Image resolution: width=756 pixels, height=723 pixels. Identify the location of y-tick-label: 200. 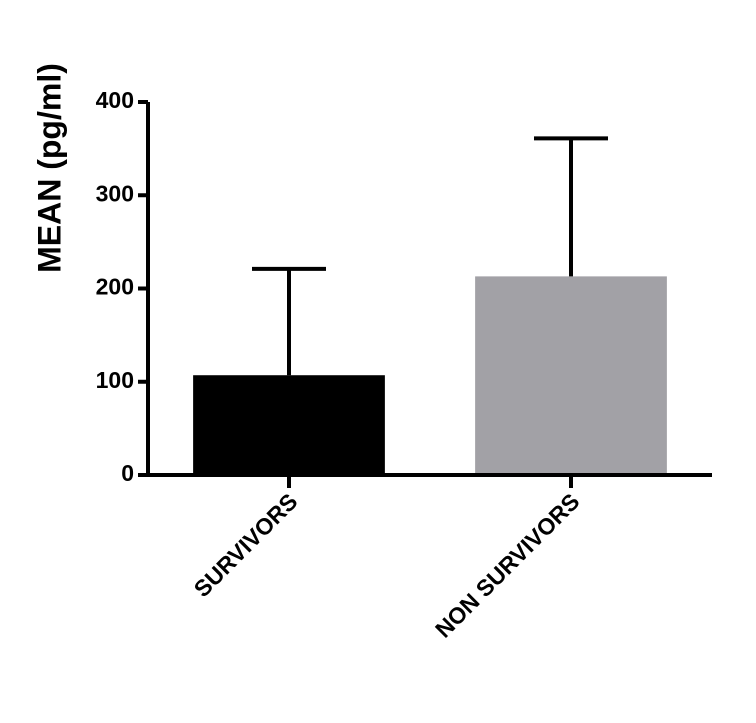
(115, 287).